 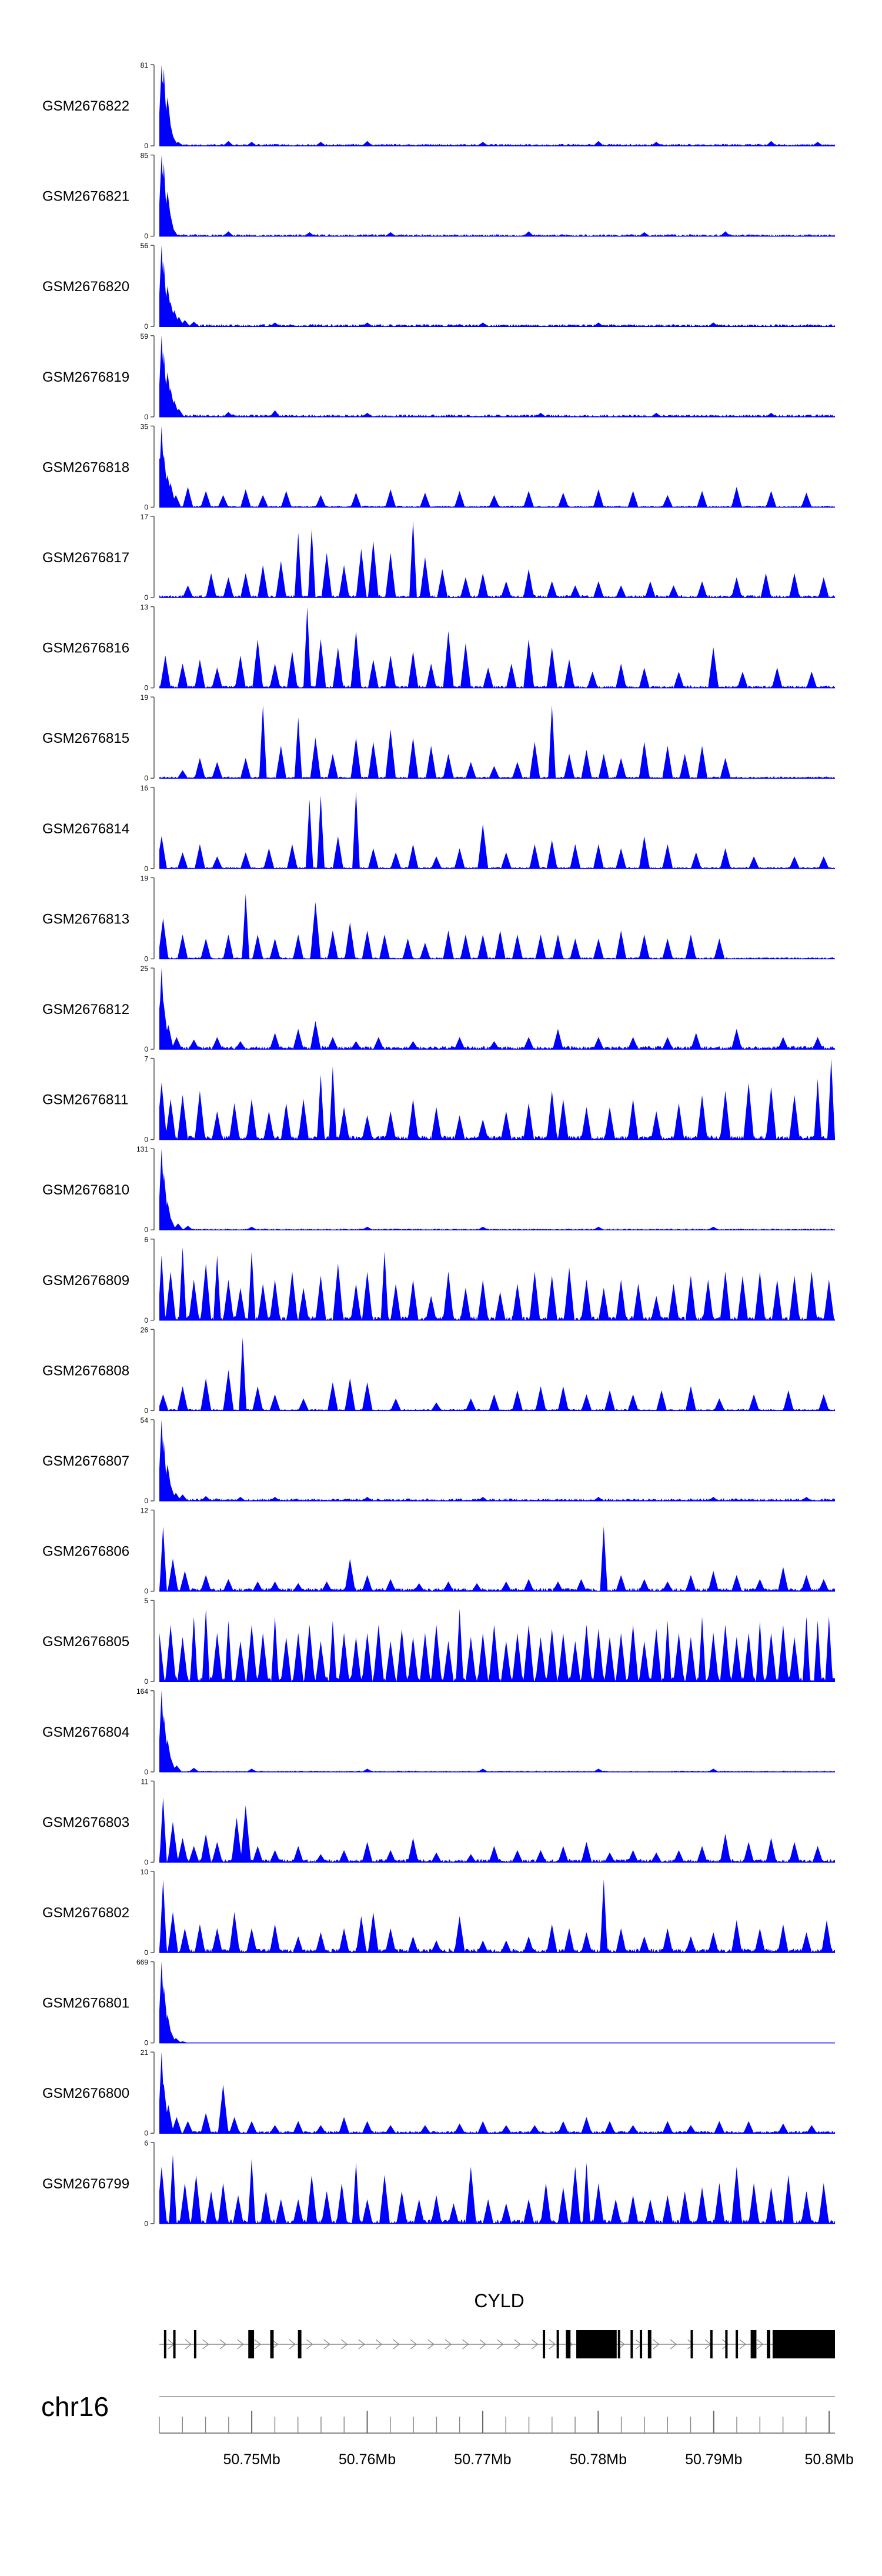 I want to click on gene-track-cyld: CYLD, so click(x=497, y=2324).